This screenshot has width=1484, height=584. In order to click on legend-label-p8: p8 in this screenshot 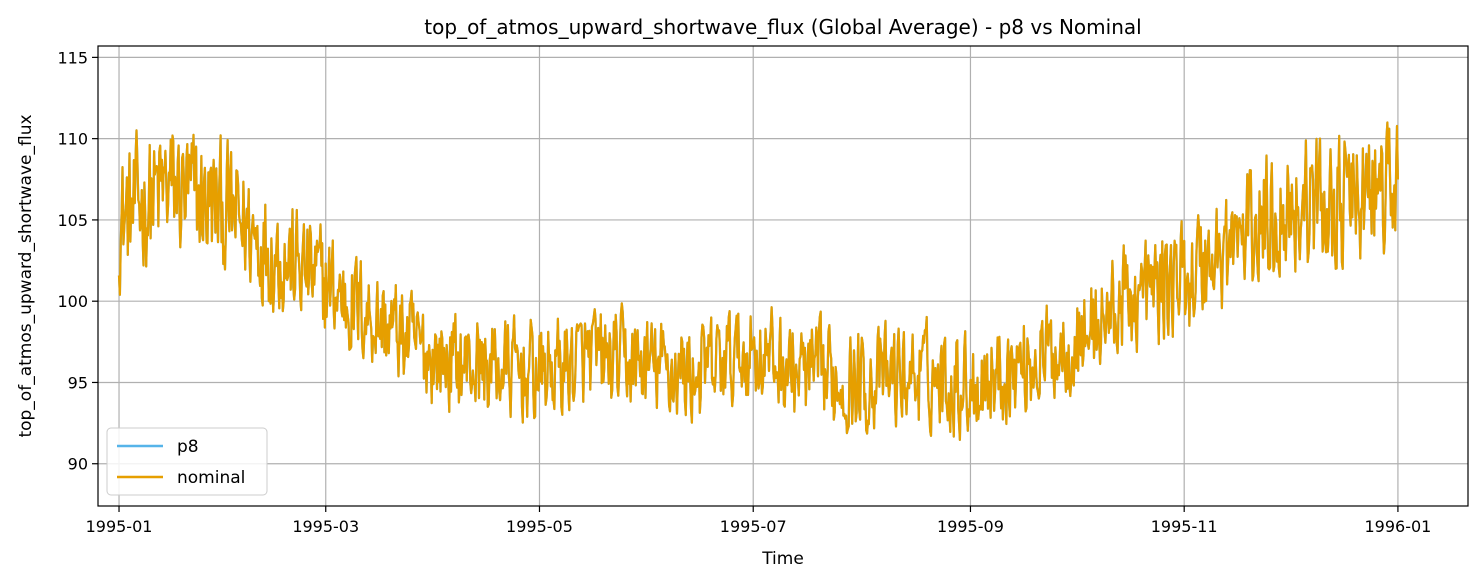, I will do `click(188, 447)`.